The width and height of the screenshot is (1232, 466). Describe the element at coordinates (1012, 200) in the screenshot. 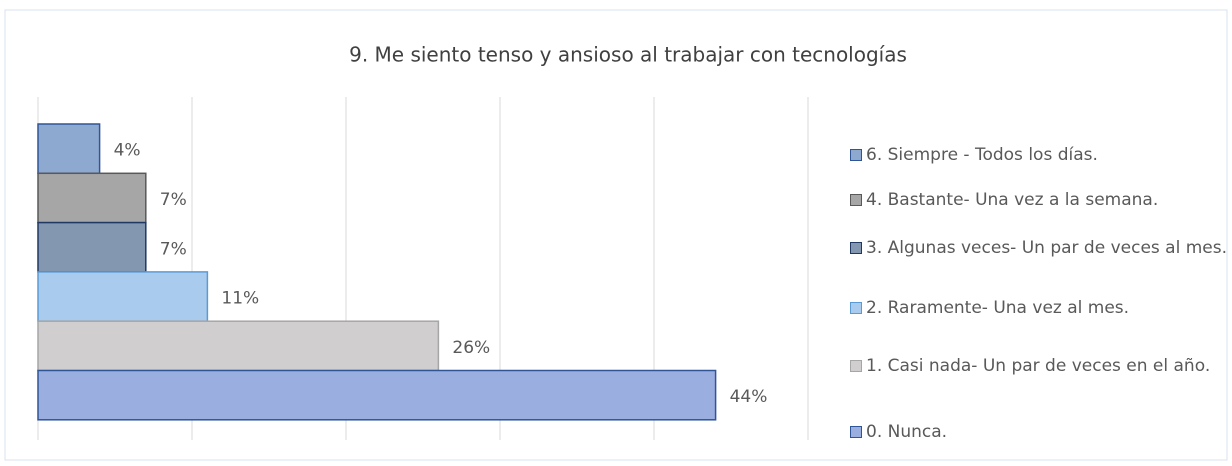

I see `legend-label: 4. Bastante- Una vez a la semana.` at that location.